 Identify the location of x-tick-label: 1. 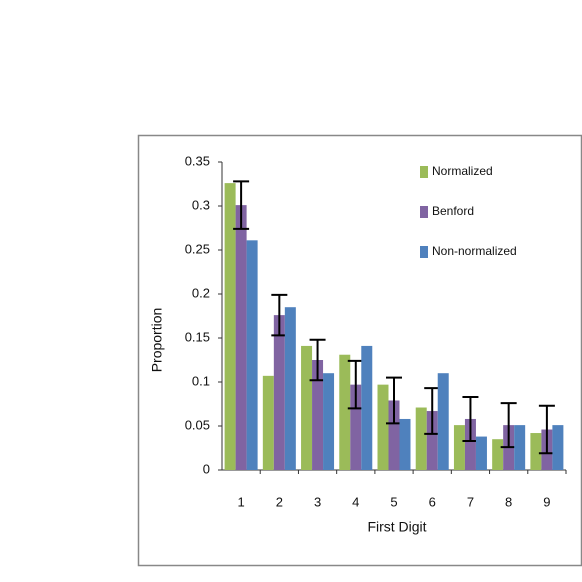
(240, 501).